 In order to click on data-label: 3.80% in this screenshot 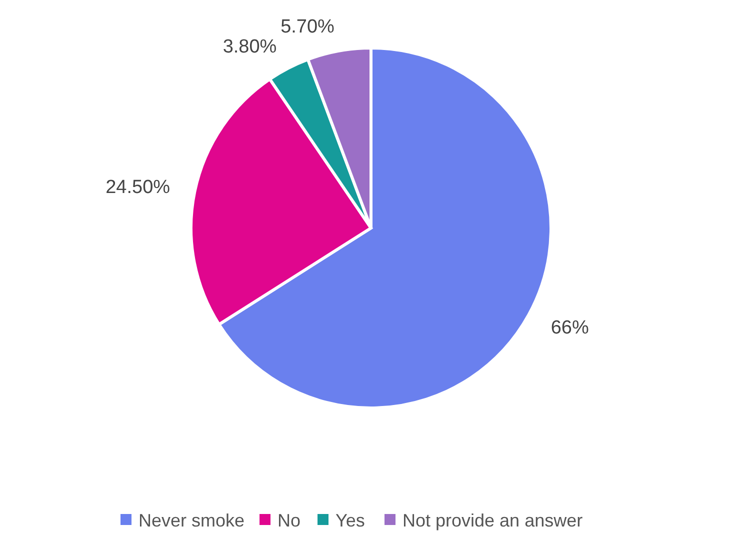, I will do `click(249, 47)`.